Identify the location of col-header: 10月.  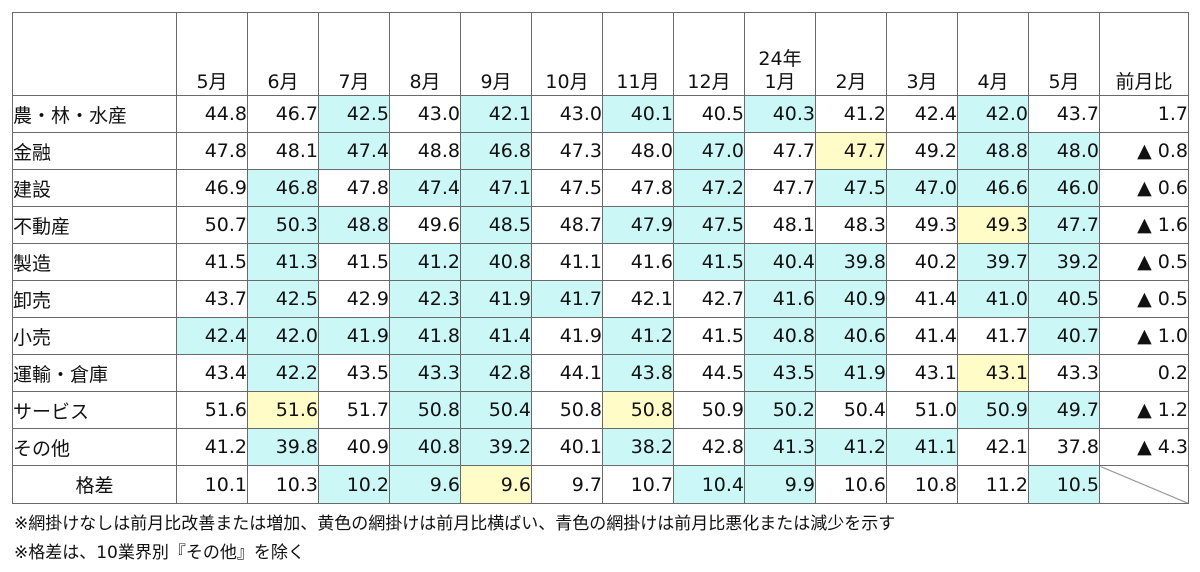
(567, 54).